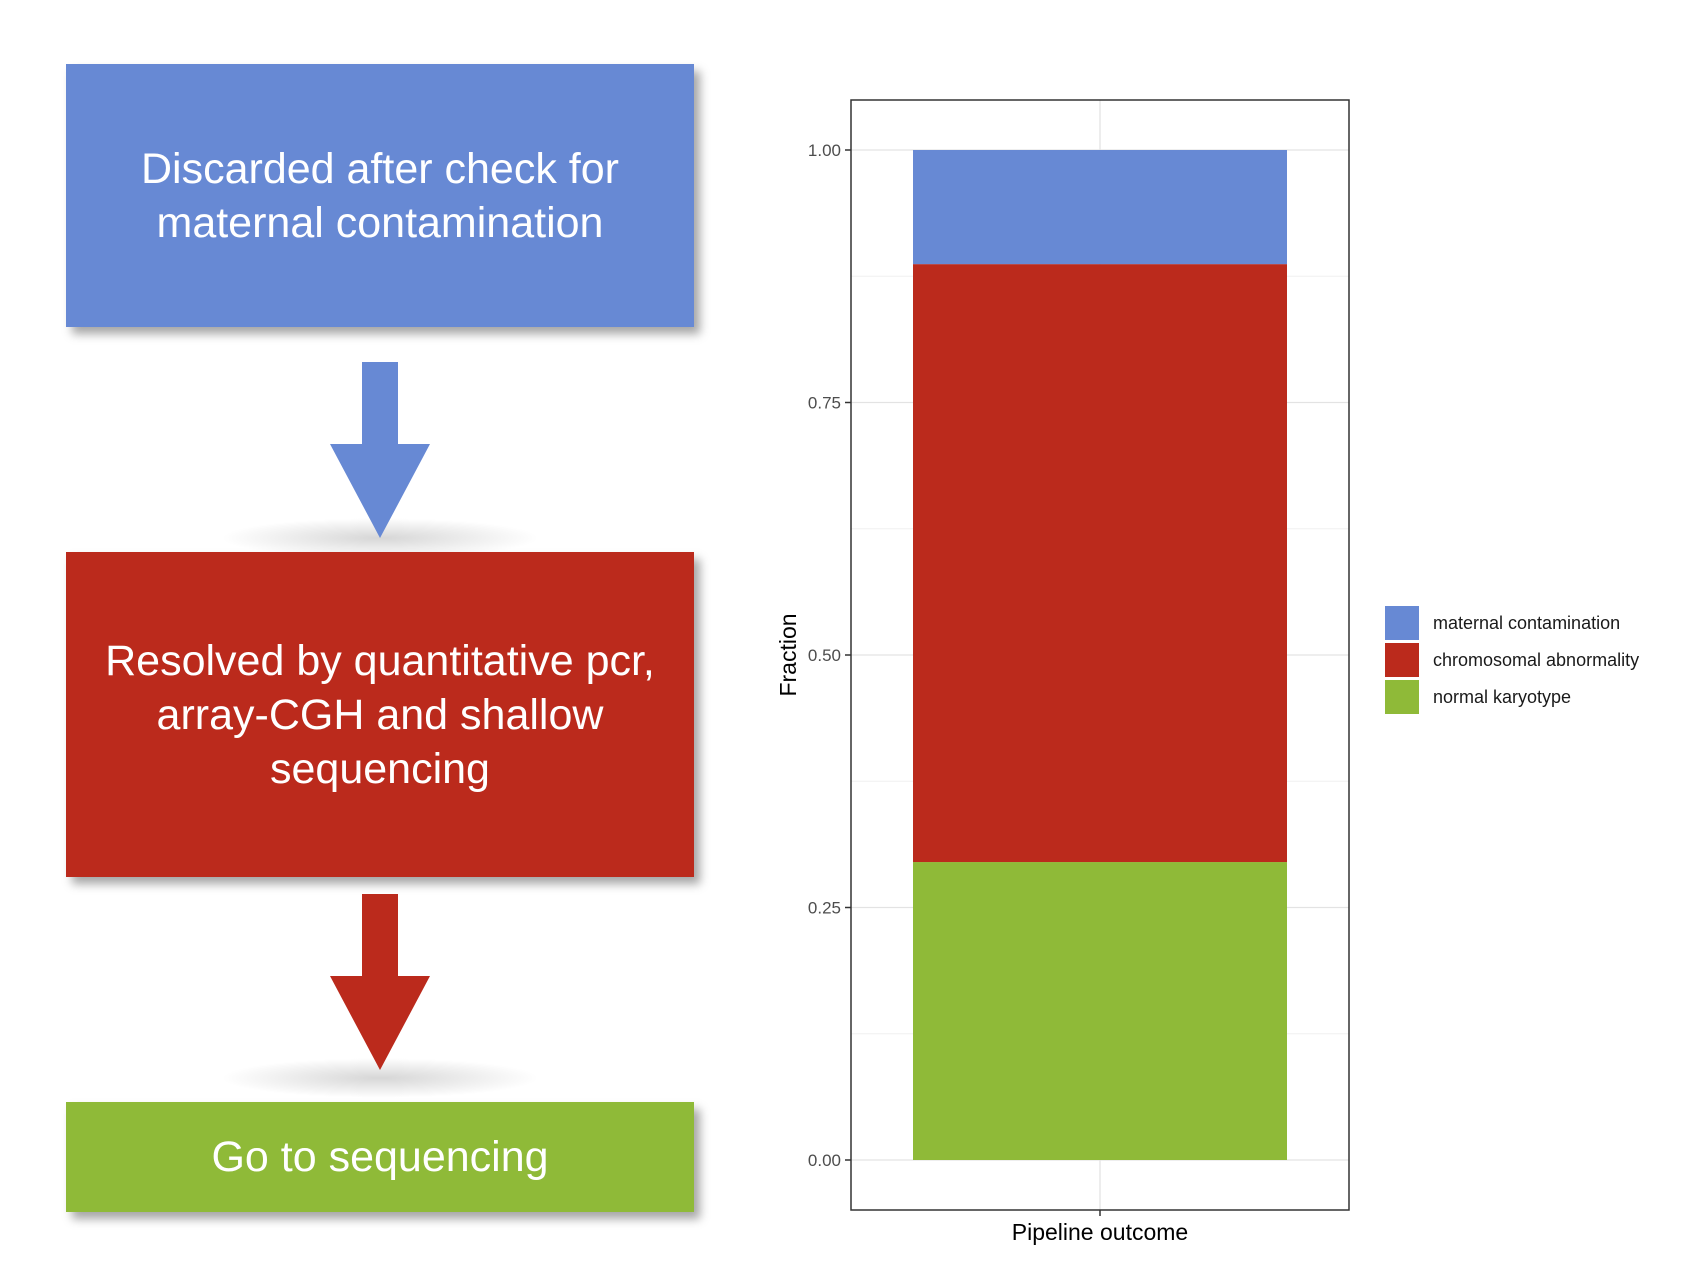 This screenshot has height=1266, width=1684. Describe the element at coordinates (1536, 660) in the screenshot. I see `legend-label: chromosomal abnormality` at that location.